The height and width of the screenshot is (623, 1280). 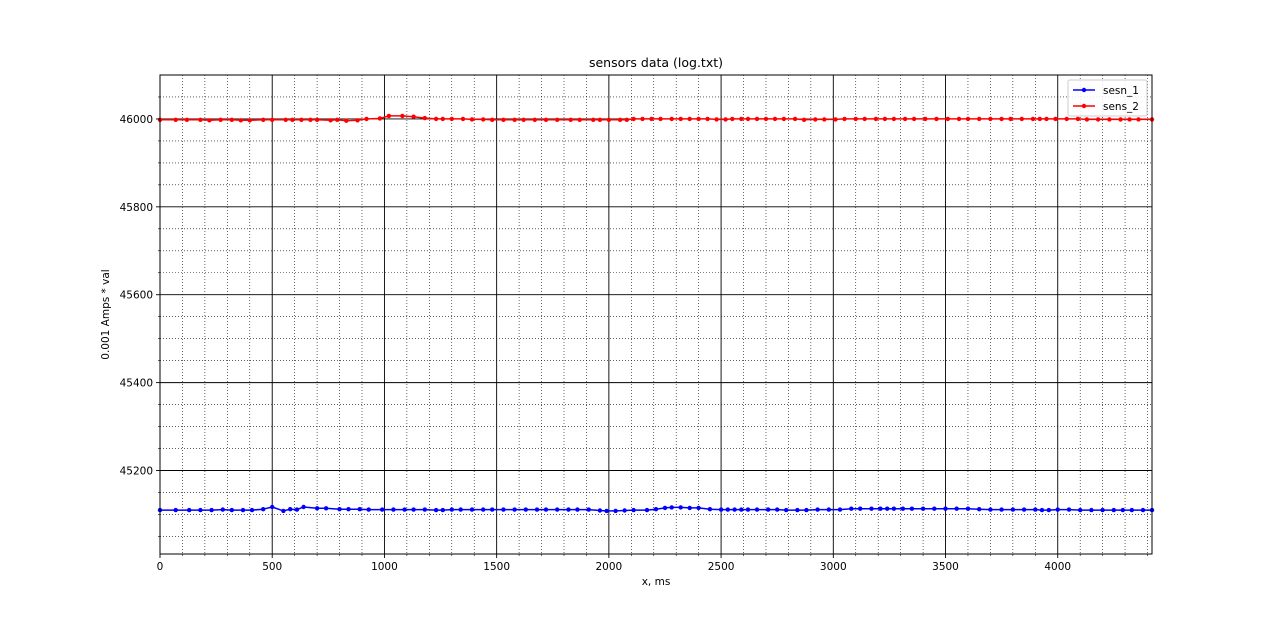 I want to click on y-tick-label: 45200, so click(x=136, y=472).